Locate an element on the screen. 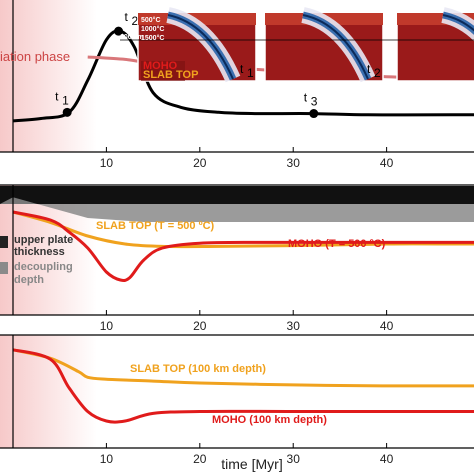  decoupling-depth-band is located at coordinates (237, 209).